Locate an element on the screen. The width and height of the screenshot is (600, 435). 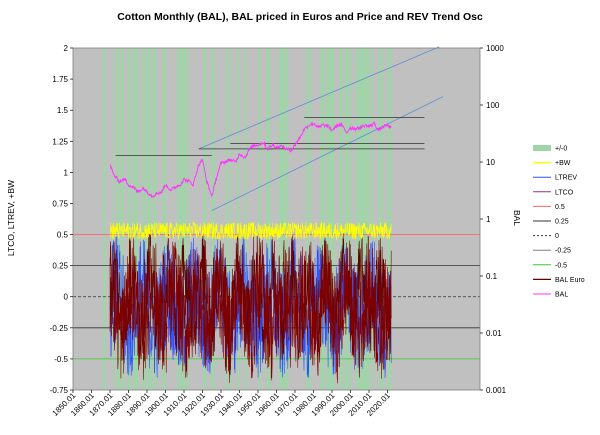
legend-label: +/-0 is located at coordinates (561, 149).